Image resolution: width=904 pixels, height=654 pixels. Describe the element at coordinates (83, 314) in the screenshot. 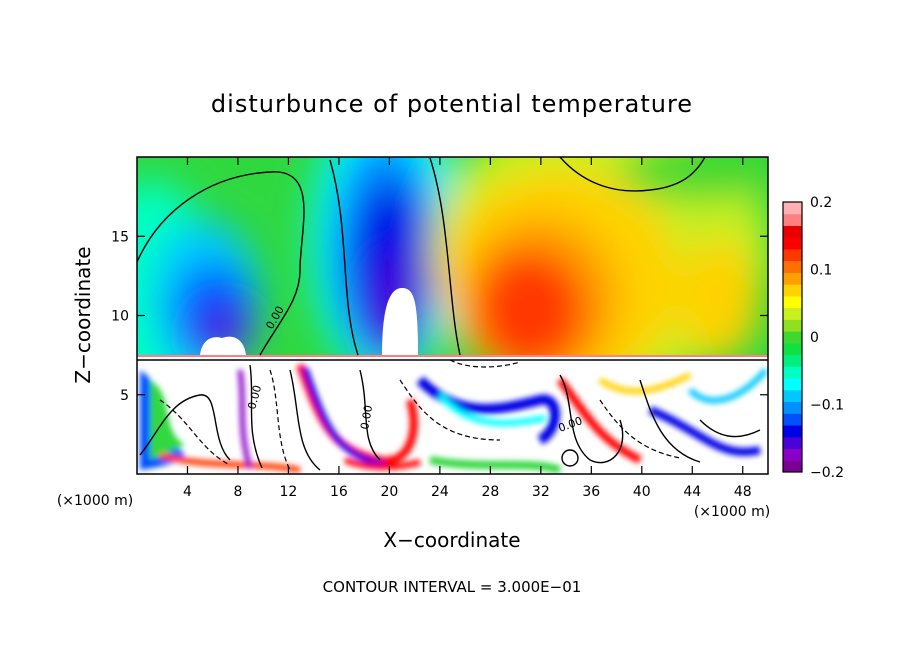

I see `y-axis-label: Z−coordinate` at that location.